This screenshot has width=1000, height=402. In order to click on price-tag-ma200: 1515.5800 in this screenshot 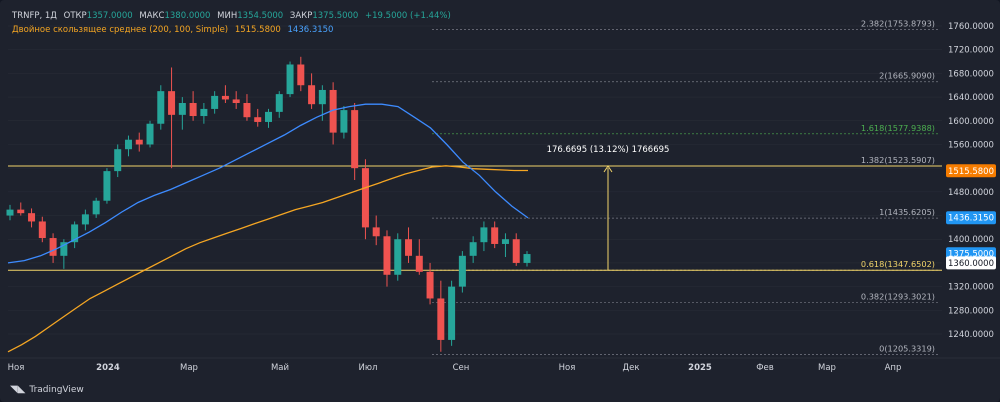, I will do `click(971, 171)`.